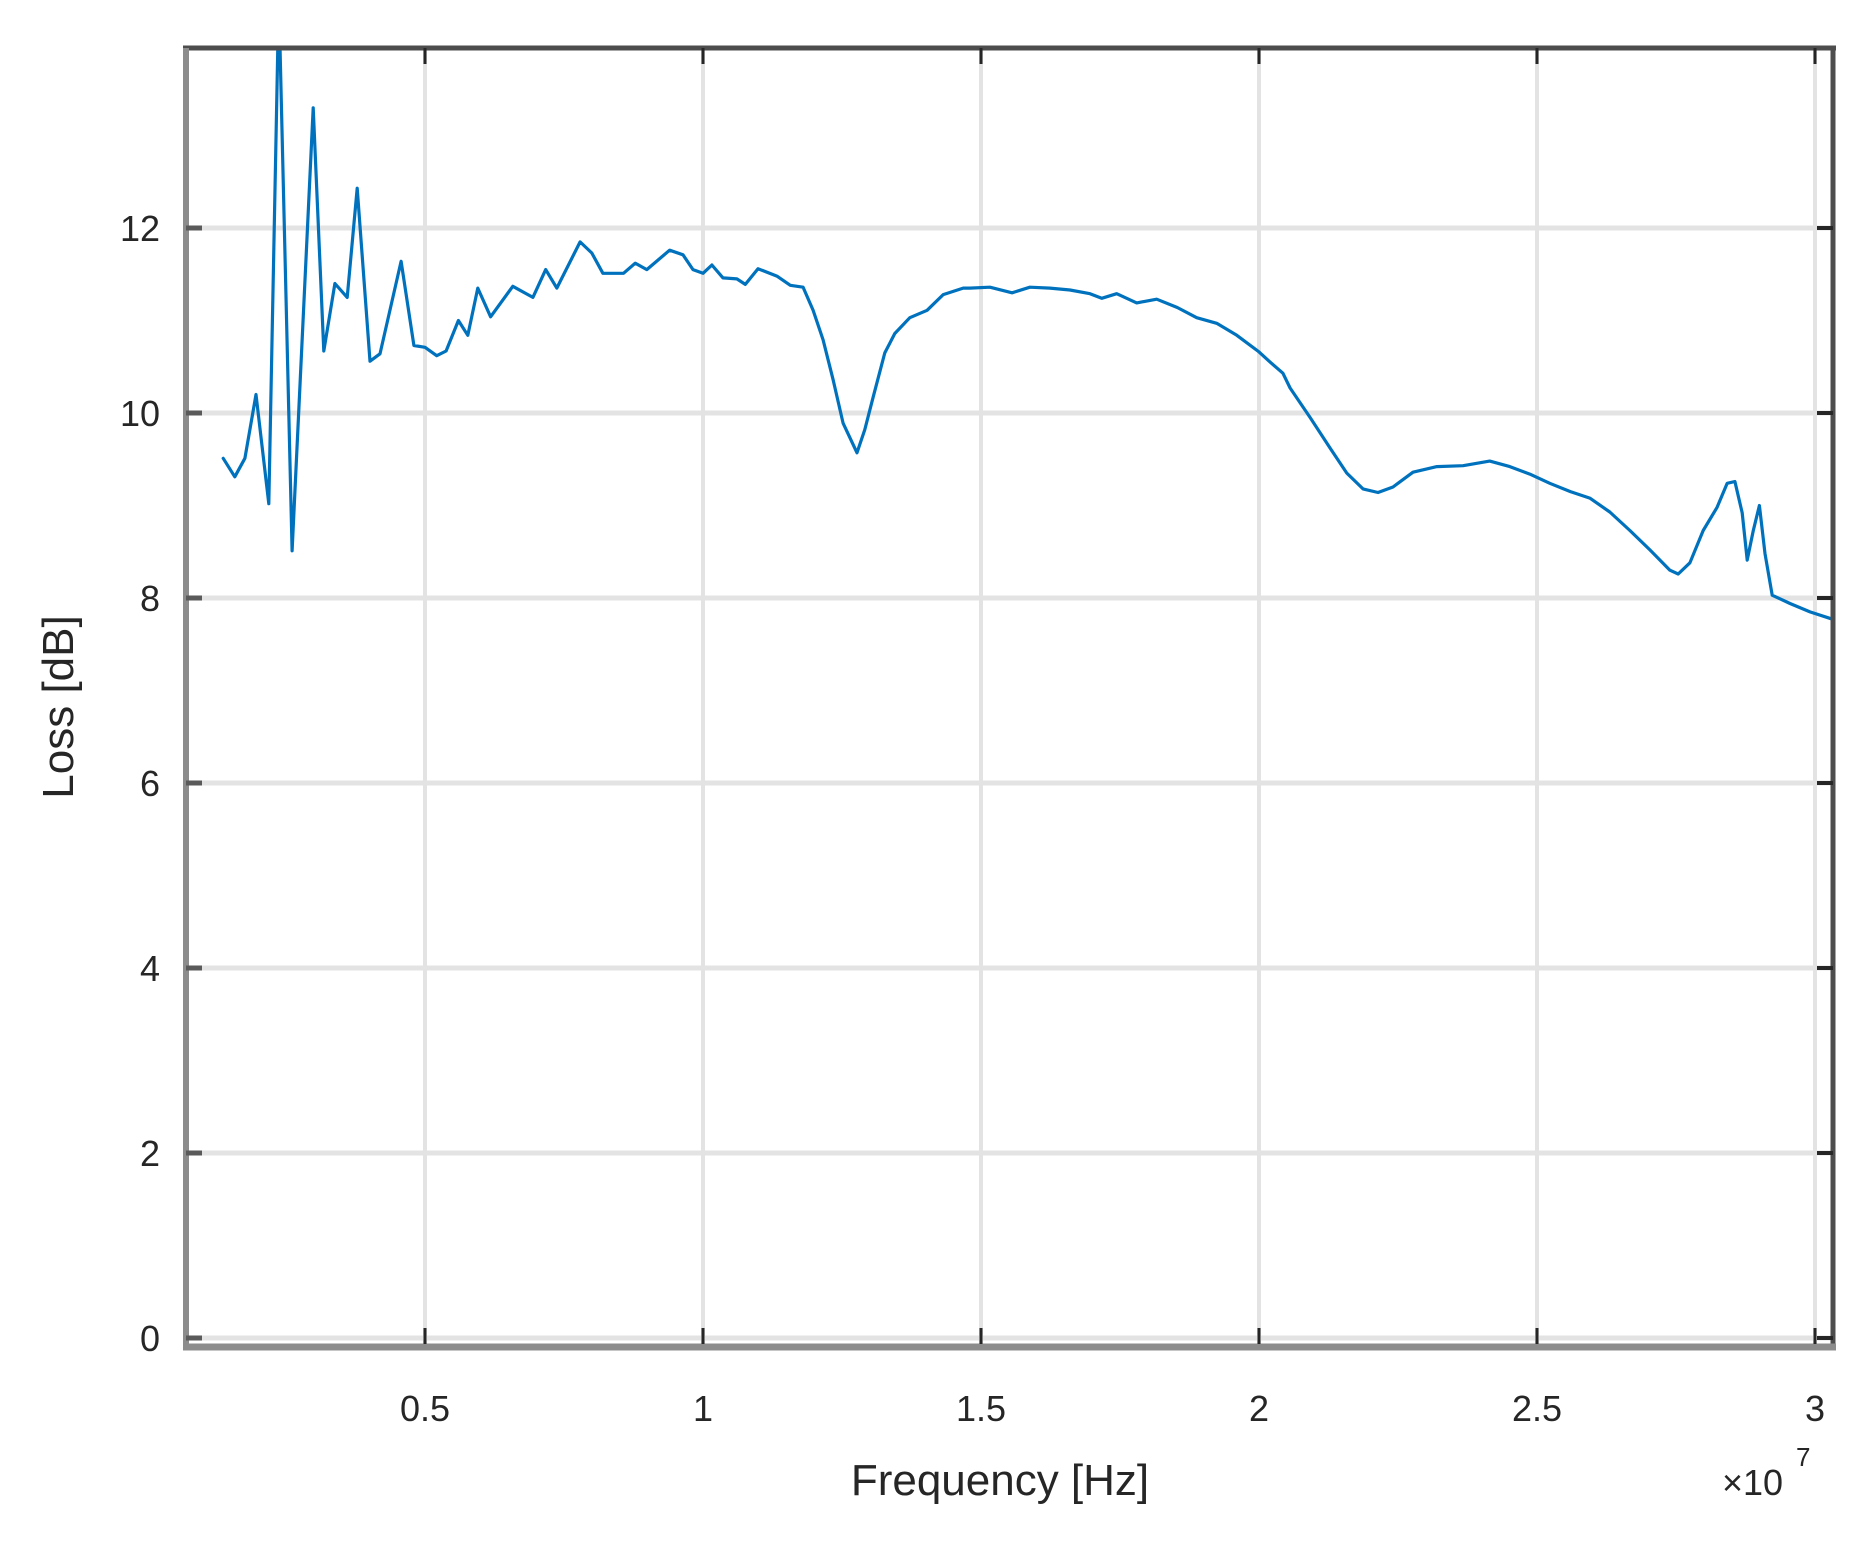 The height and width of the screenshot is (1568, 1873). What do you see at coordinates (425, 1408) in the screenshot?
I see `x-tick-label: 0.5` at bounding box center [425, 1408].